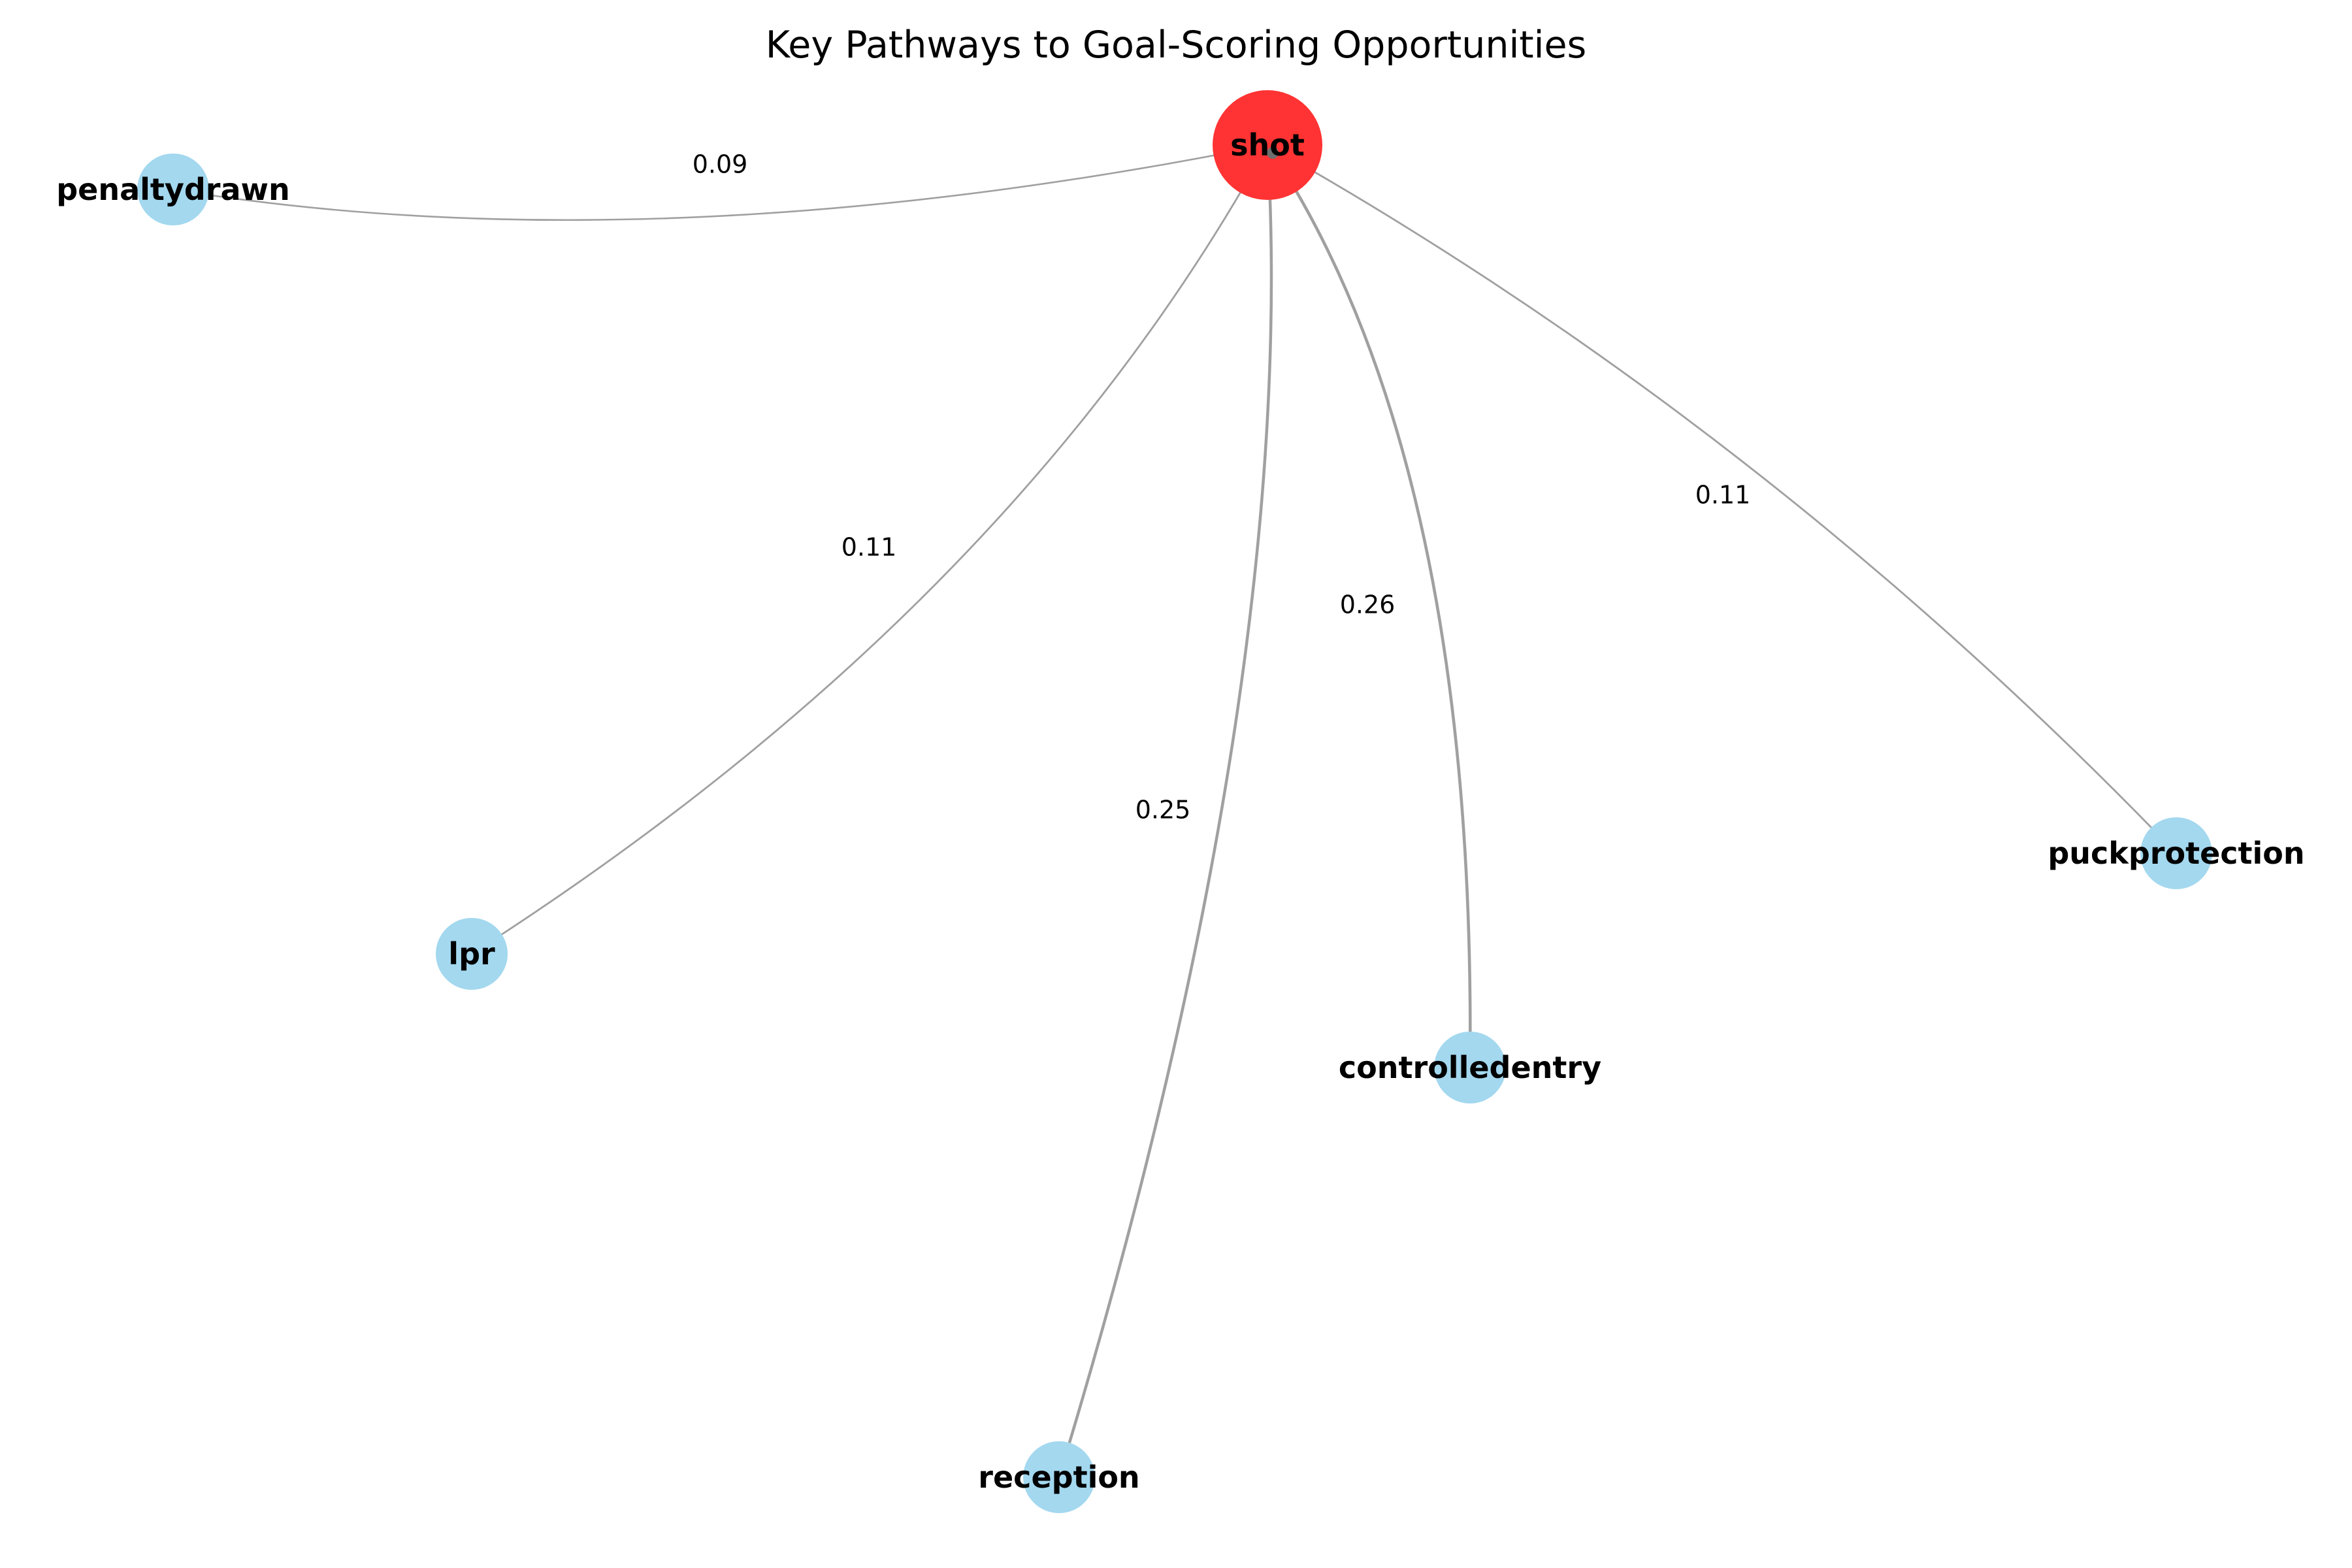  I want to click on node-controlledentry, so click(1470, 1067).